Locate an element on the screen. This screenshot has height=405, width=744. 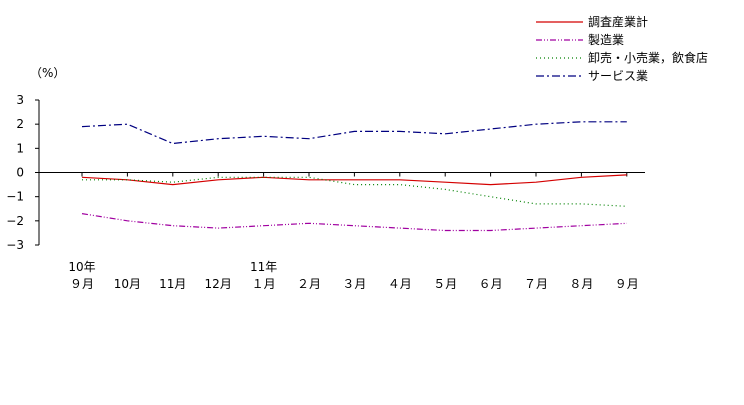
x-tick-labels: 10年 ９月 10月 11月 12月 11年 １月 ２月 ３月 ４月 ５月 ６月 ７月 ８月 ９月 is located at coordinates (353, 275).